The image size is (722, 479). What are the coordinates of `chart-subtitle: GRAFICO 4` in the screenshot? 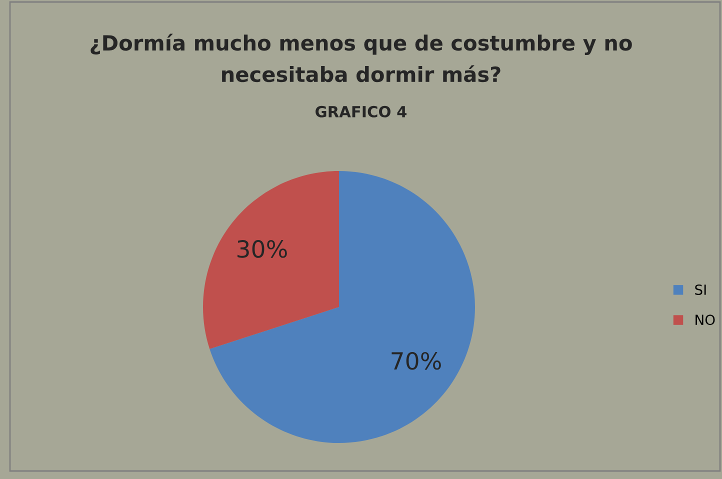 It's located at (361, 112).